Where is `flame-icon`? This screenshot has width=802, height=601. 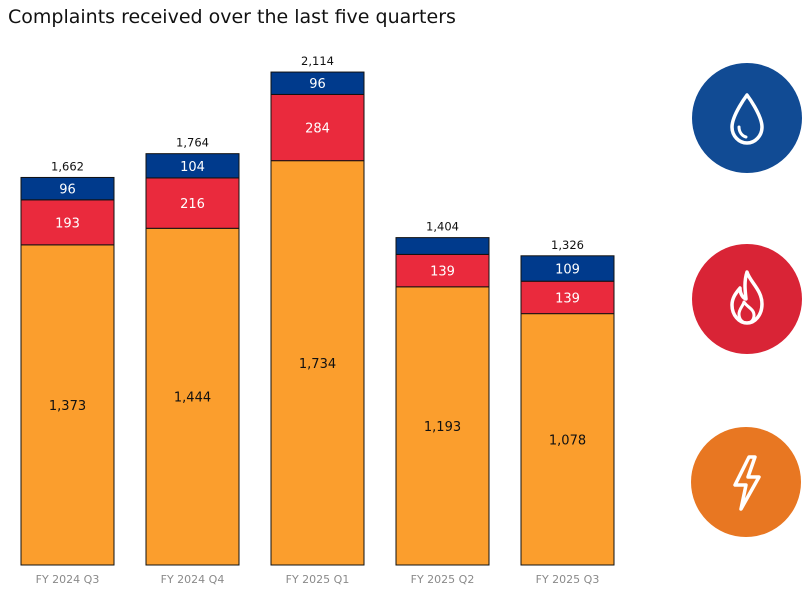 flame-icon is located at coordinates (747, 297).